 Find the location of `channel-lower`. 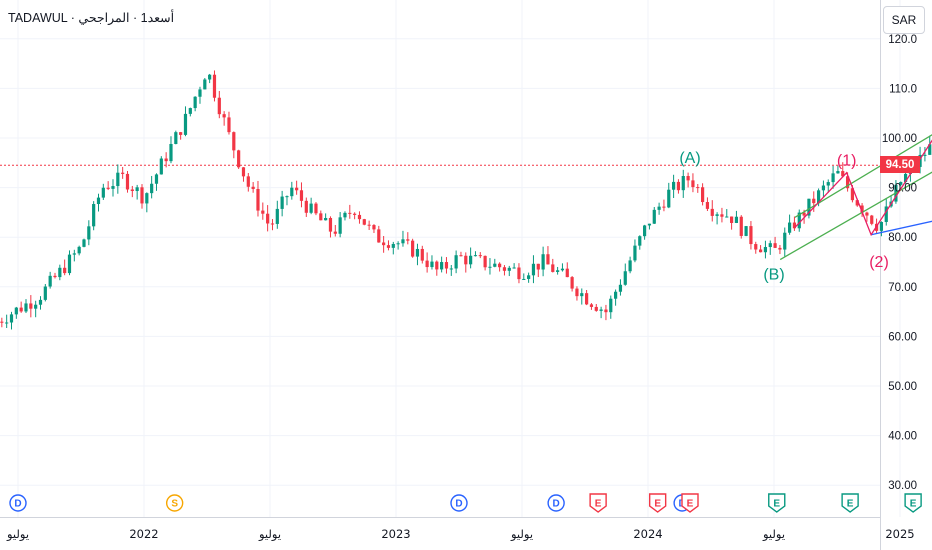

channel-lower is located at coordinates (855, 174).